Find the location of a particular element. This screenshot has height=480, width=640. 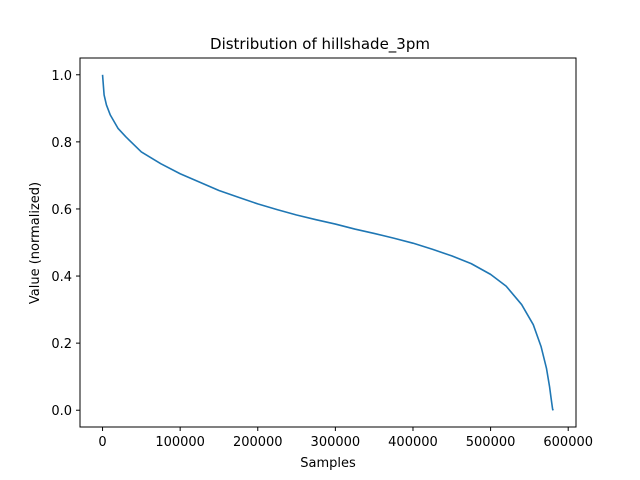

y-tick-label: 0.0 is located at coordinates (61, 411).